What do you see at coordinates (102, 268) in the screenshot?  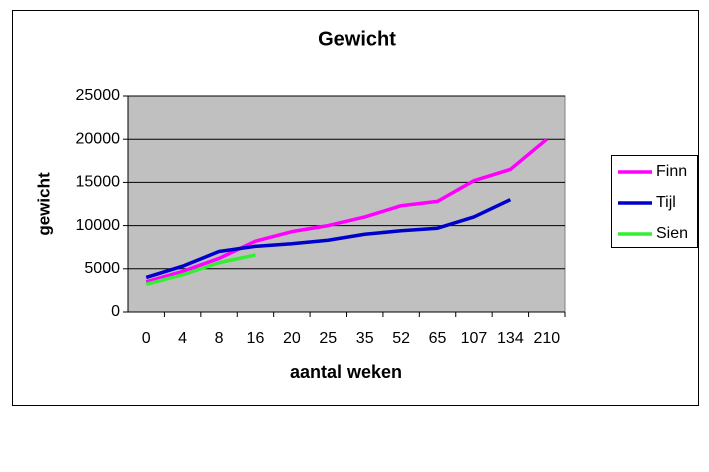 I see `y-tick-label: 5000` at bounding box center [102, 268].